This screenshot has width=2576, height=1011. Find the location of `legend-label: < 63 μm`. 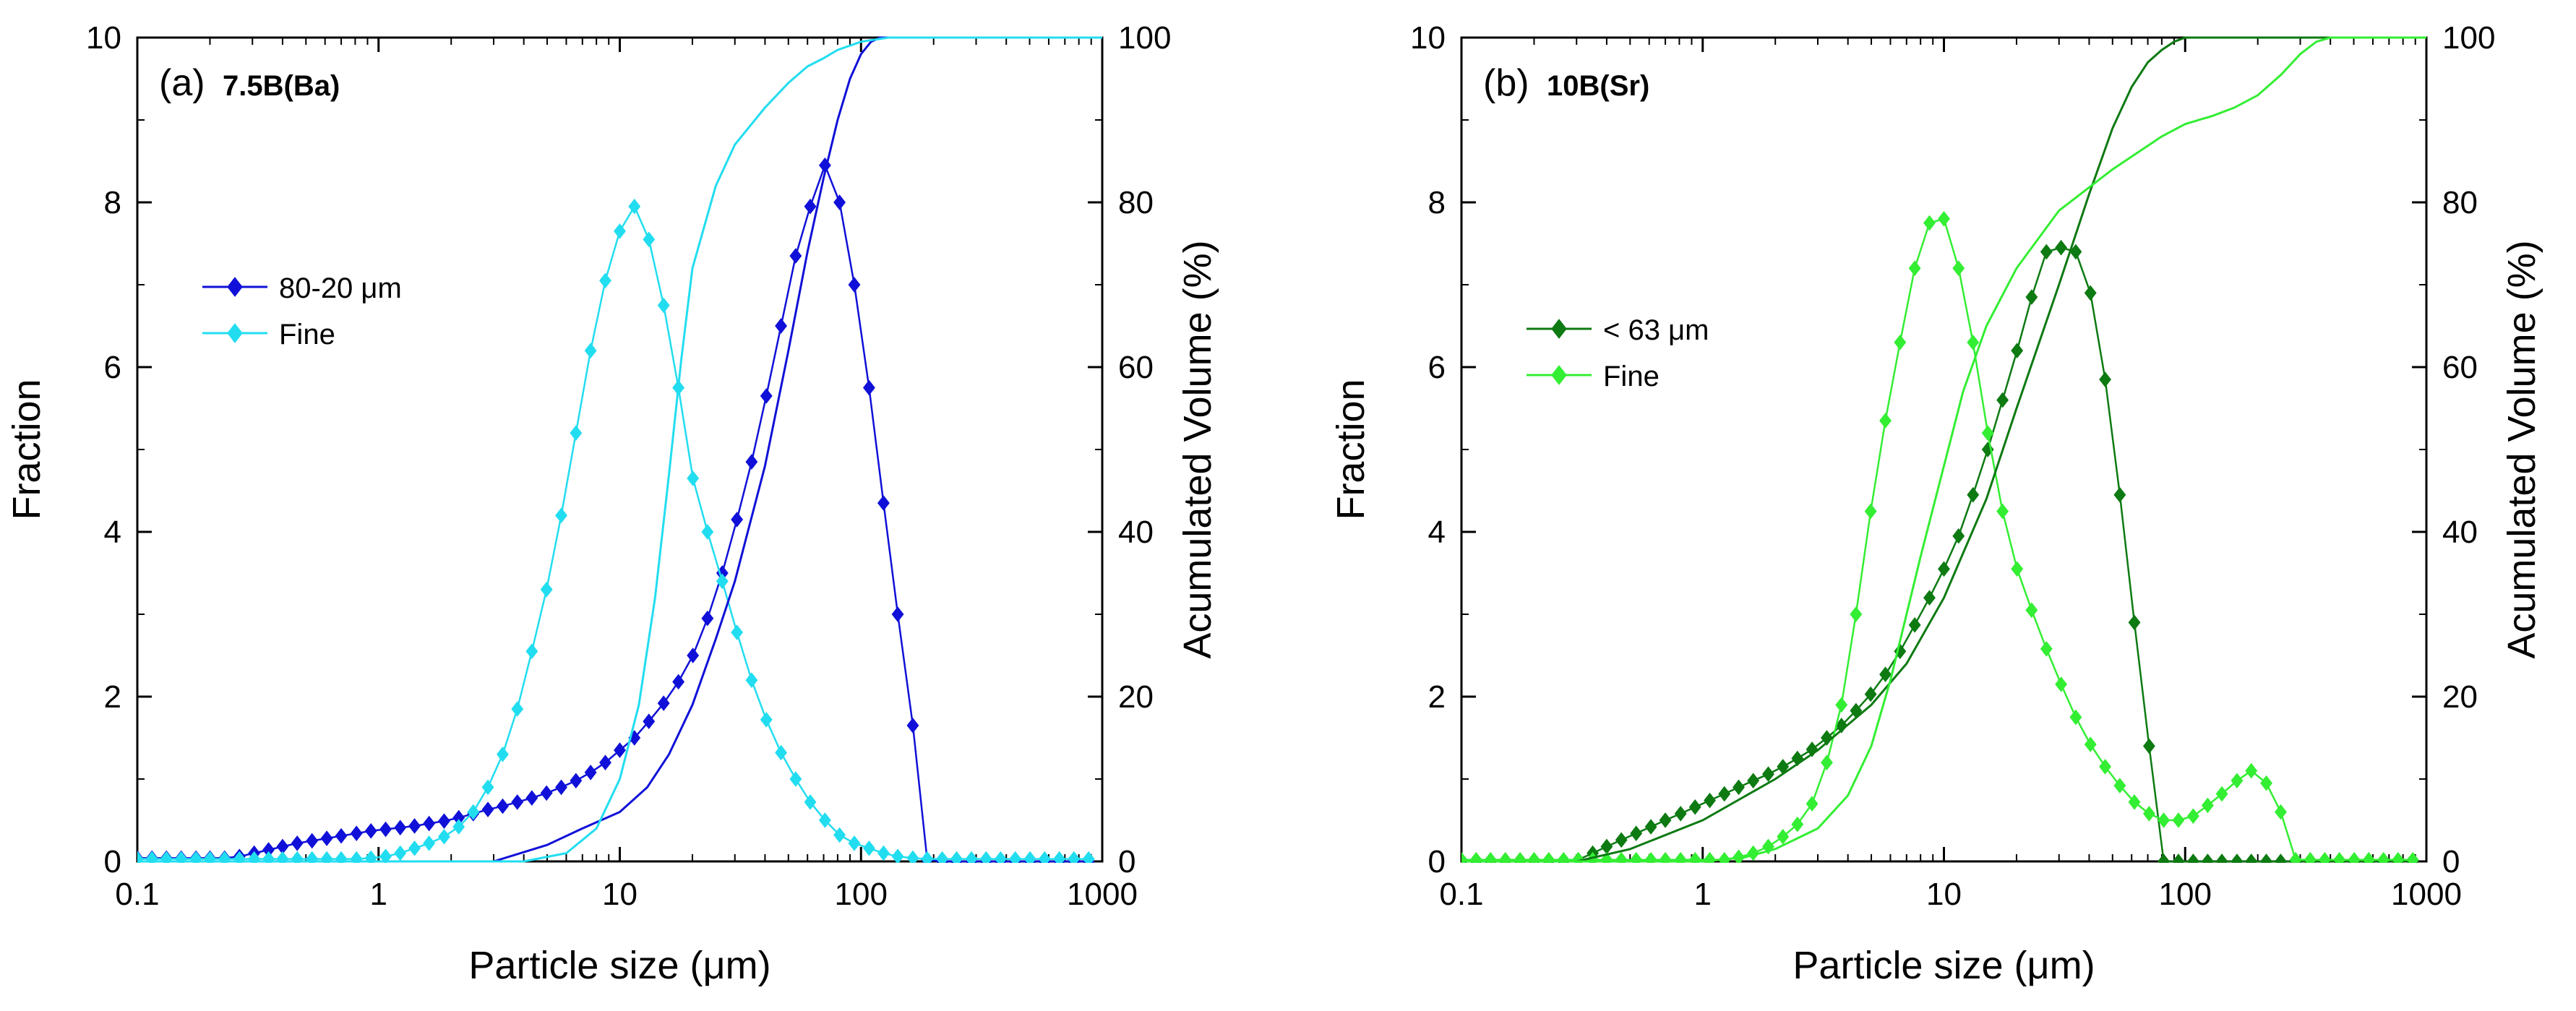

legend-label: < 63 μm is located at coordinates (1656, 330).